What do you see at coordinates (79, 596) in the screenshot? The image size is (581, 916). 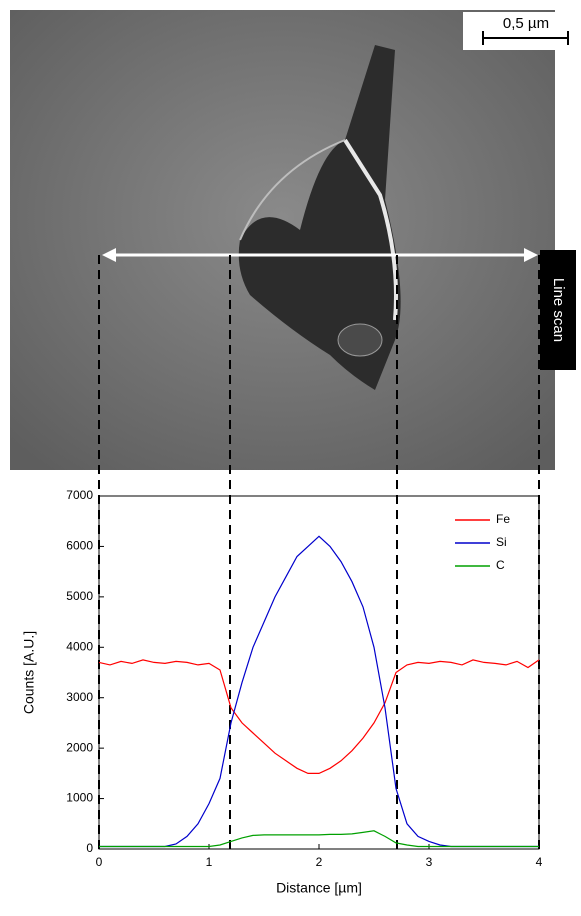 I see `y-tick-label: 5000` at bounding box center [79, 596].